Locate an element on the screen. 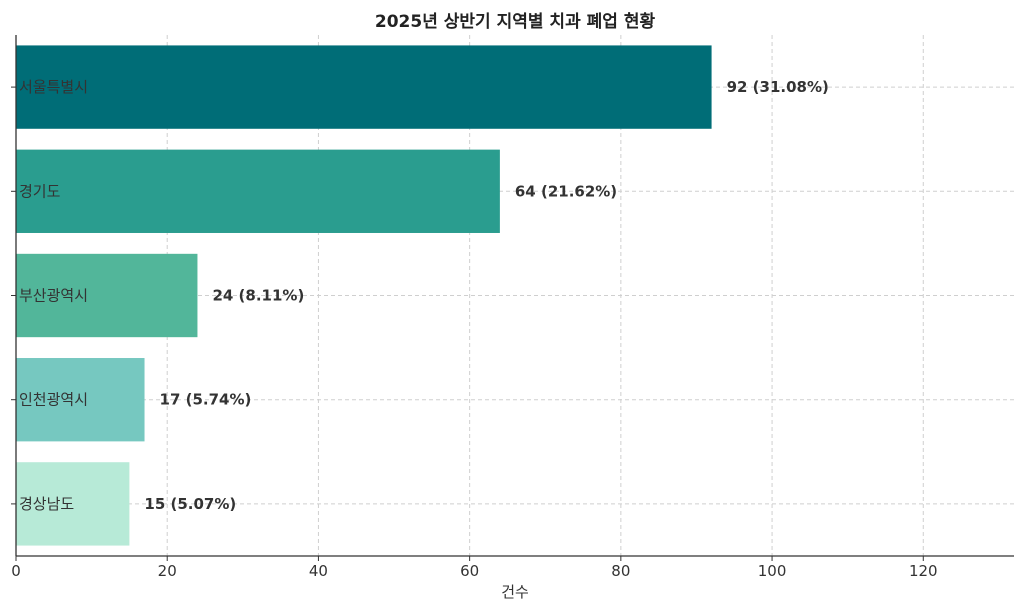 The width and height of the screenshot is (1024, 611). x-tick-label: 0 is located at coordinates (16, 571).